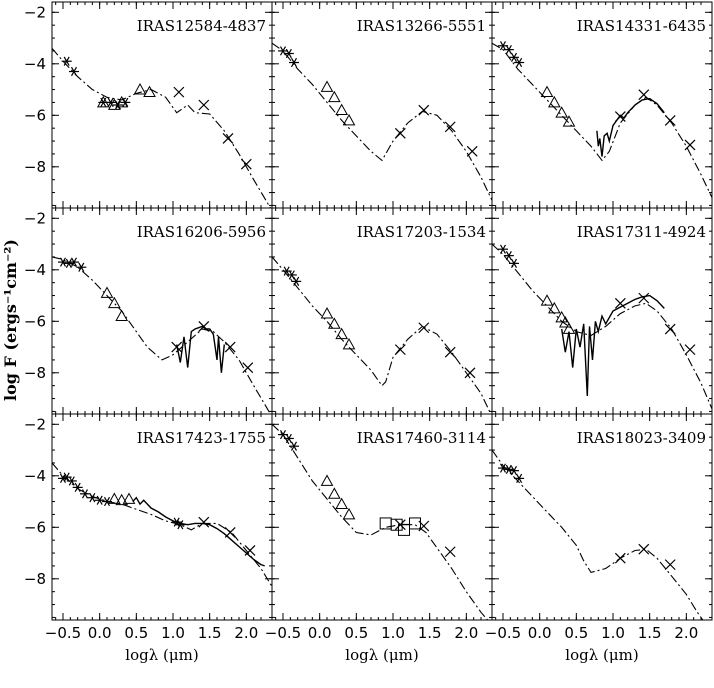  I want to click on square-marker, so click(404, 529).